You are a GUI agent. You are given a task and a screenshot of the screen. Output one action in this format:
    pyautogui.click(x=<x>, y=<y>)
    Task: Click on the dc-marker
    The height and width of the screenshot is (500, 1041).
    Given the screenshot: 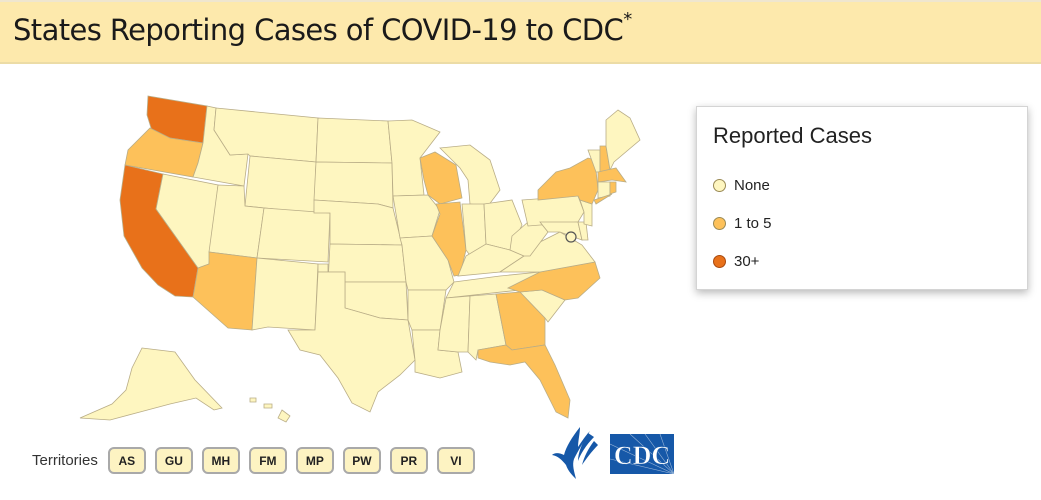 What is the action you would take?
    pyautogui.click(x=571, y=237)
    